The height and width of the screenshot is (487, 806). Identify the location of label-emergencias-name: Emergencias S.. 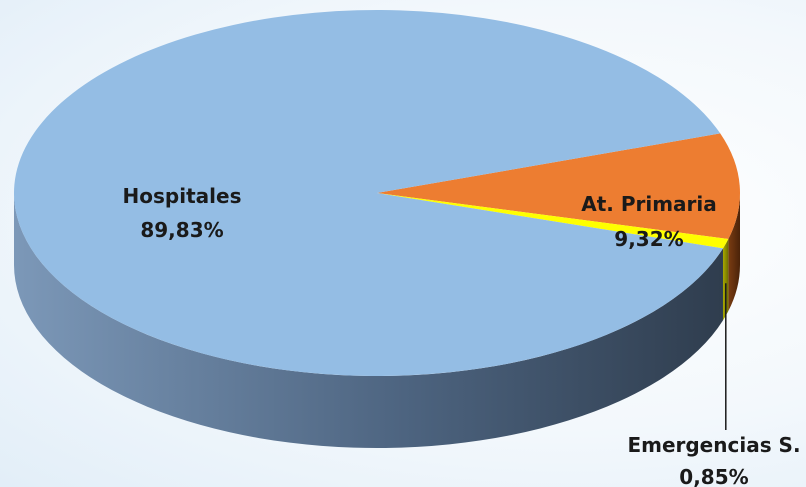
(713, 445).